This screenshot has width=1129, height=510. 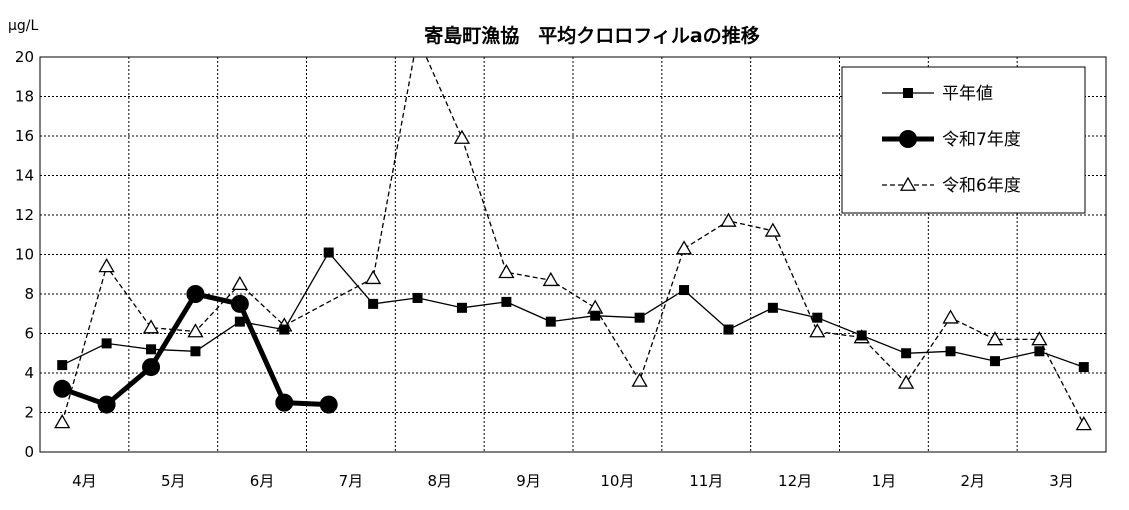 What do you see at coordinates (29, 452) in the screenshot?
I see `y-tick-label: 0` at bounding box center [29, 452].